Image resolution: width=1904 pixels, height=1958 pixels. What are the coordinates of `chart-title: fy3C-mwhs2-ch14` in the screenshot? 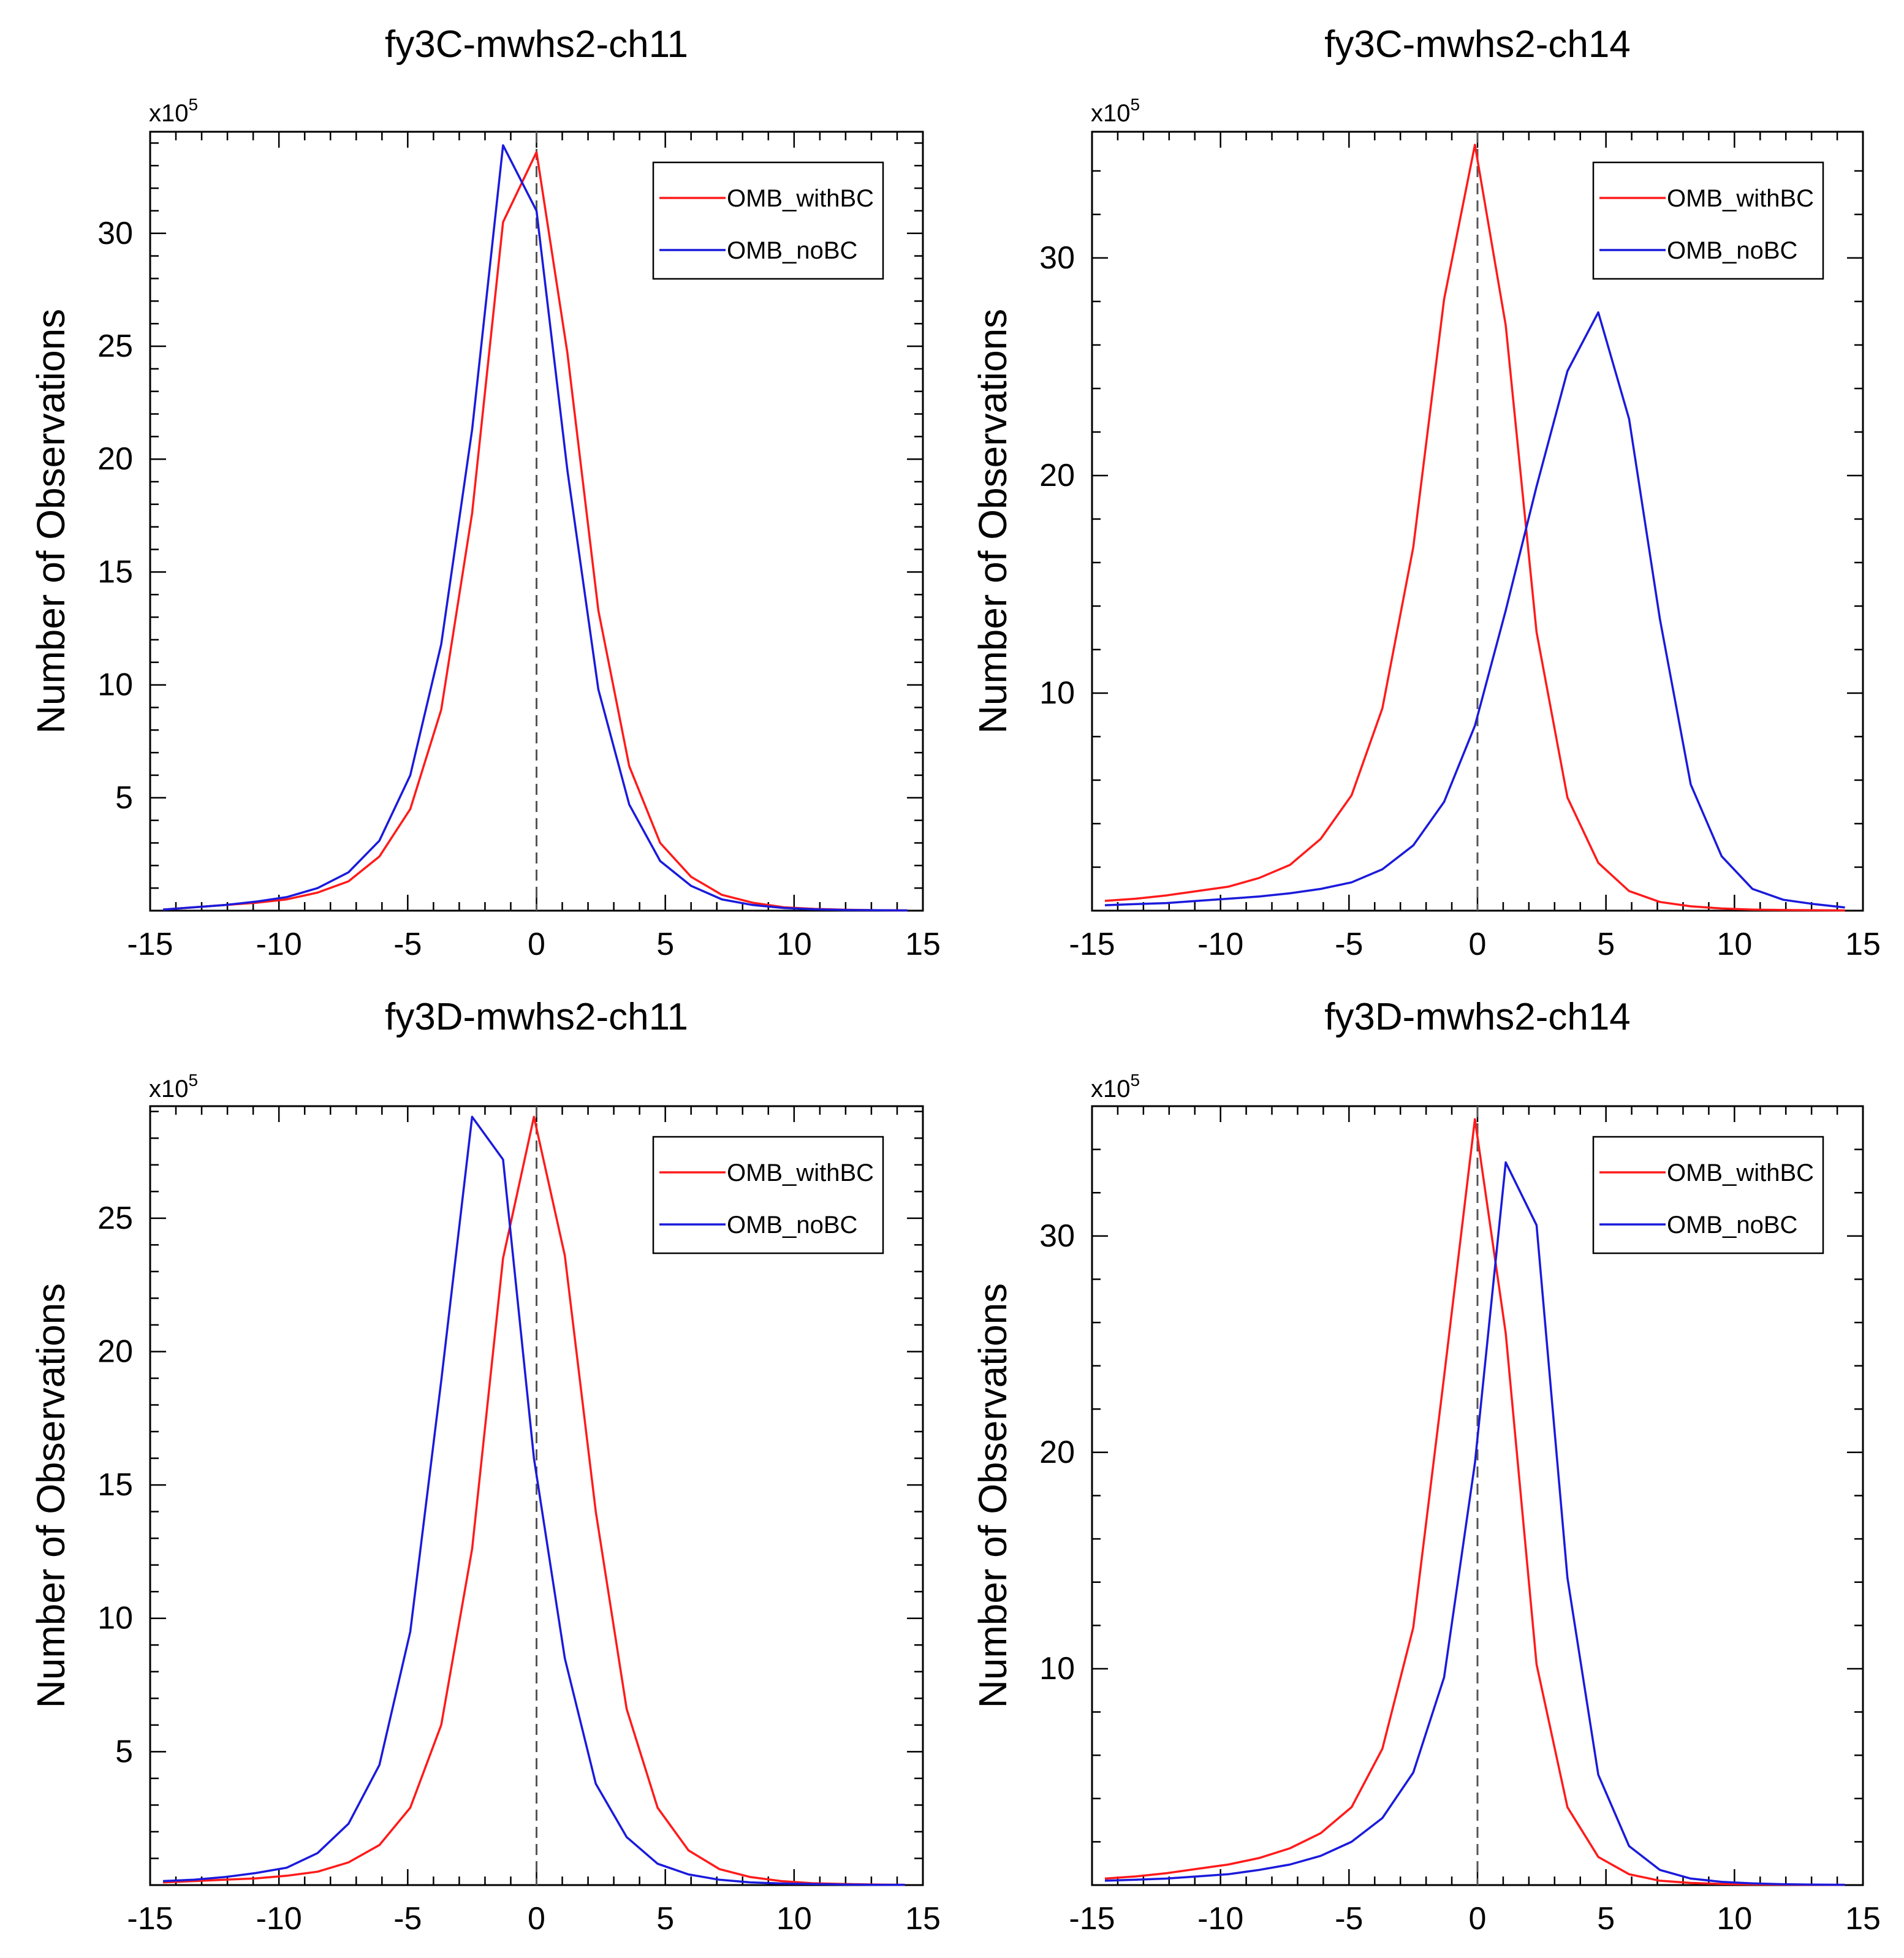 It's located at (1478, 44).